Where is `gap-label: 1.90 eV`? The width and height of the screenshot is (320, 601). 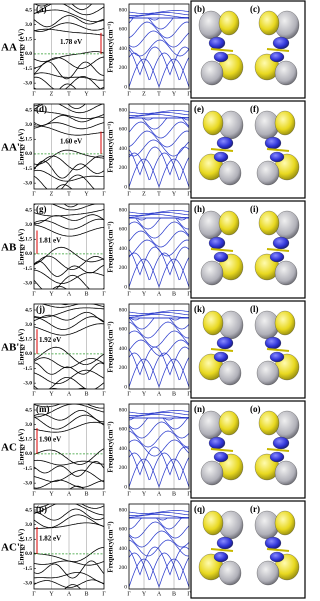
gap-label: 1.90 eV is located at coordinates (50, 439).